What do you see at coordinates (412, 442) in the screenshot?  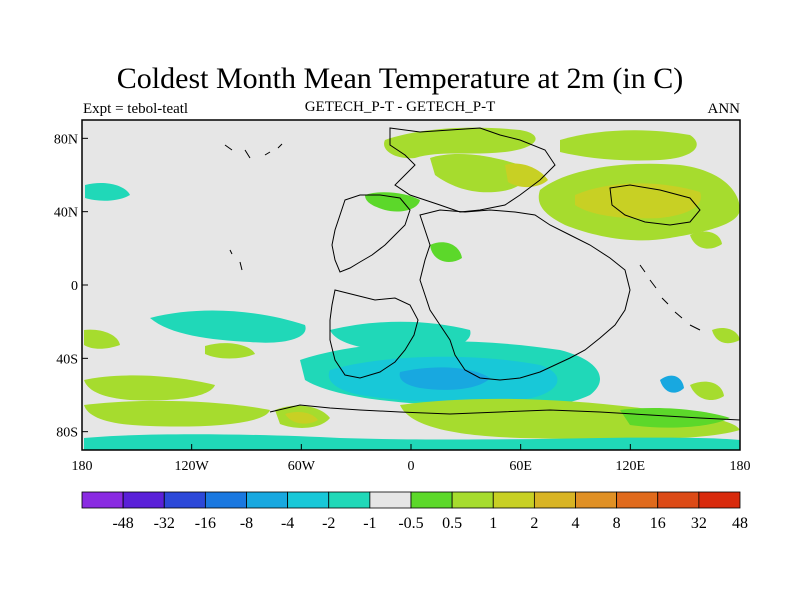 I see `anomaly-region-near-pole` at bounding box center [412, 442].